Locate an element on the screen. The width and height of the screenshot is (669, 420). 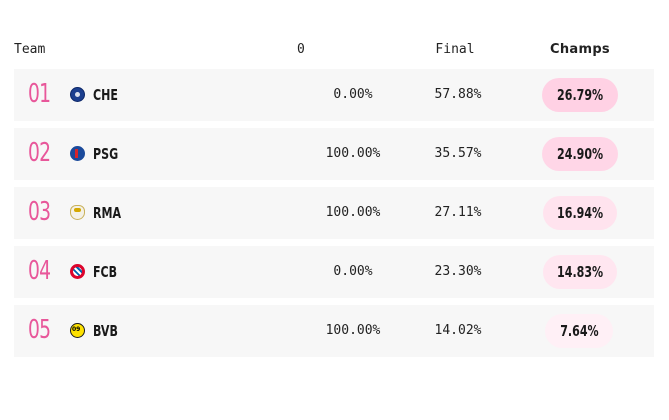
header-round-0: 0 is located at coordinates (301, 49).